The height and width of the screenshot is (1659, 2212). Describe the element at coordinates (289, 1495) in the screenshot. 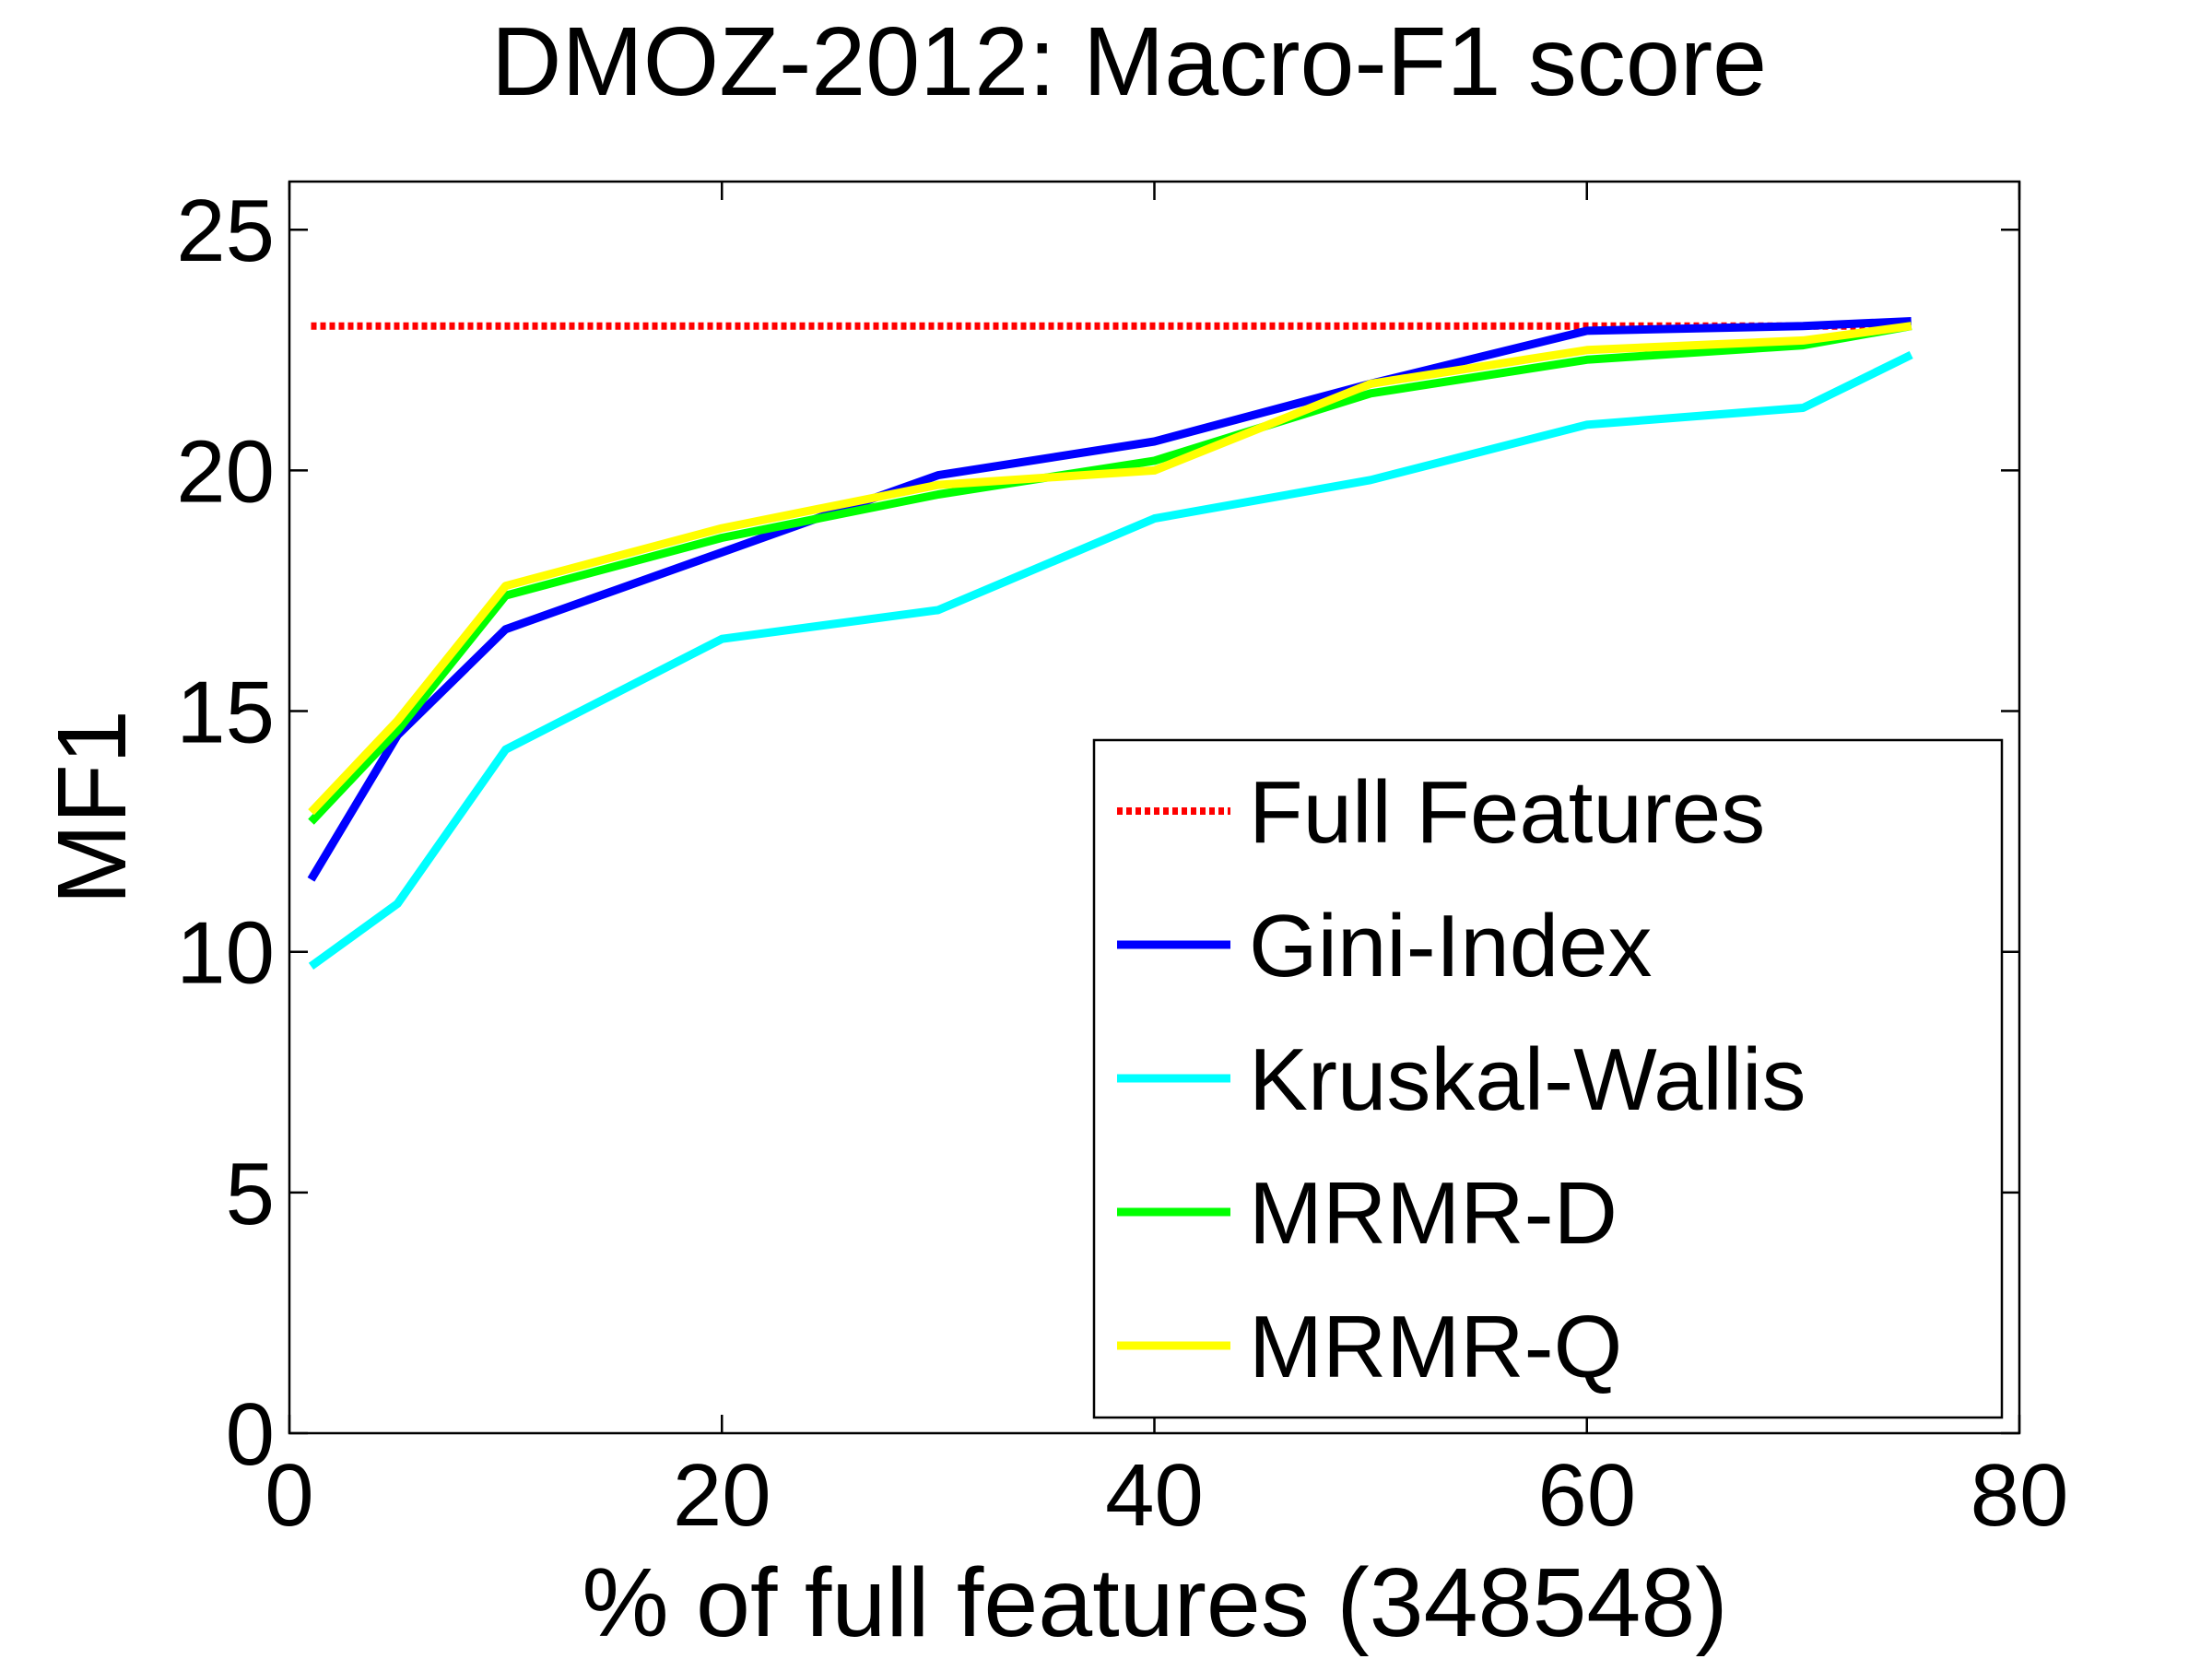

I see `x-tick-label: 0` at that location.